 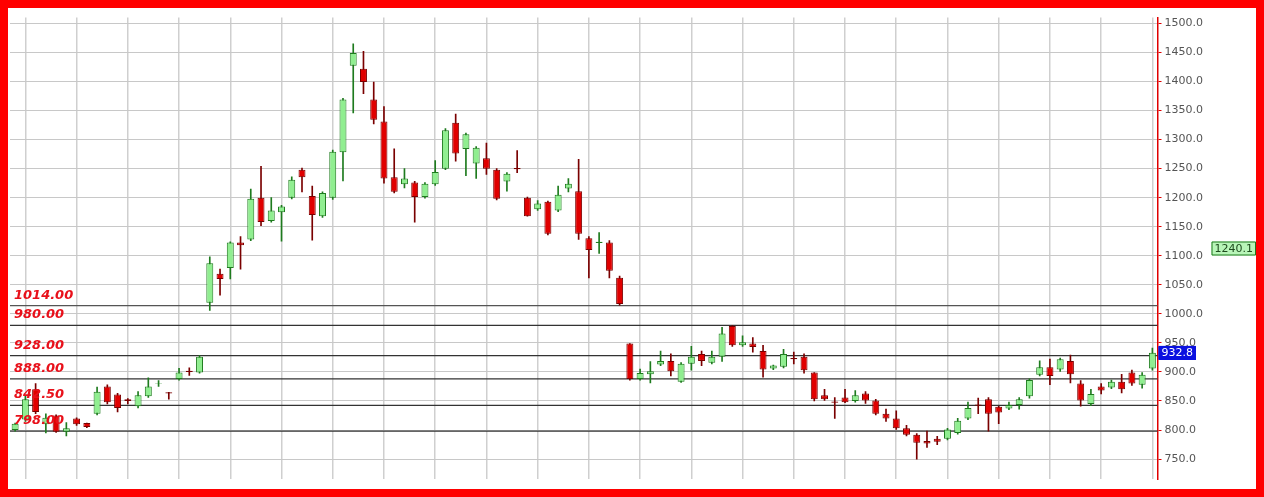 I want to click on y-tick-label: 1300.0, so click(x=1184, y=139).